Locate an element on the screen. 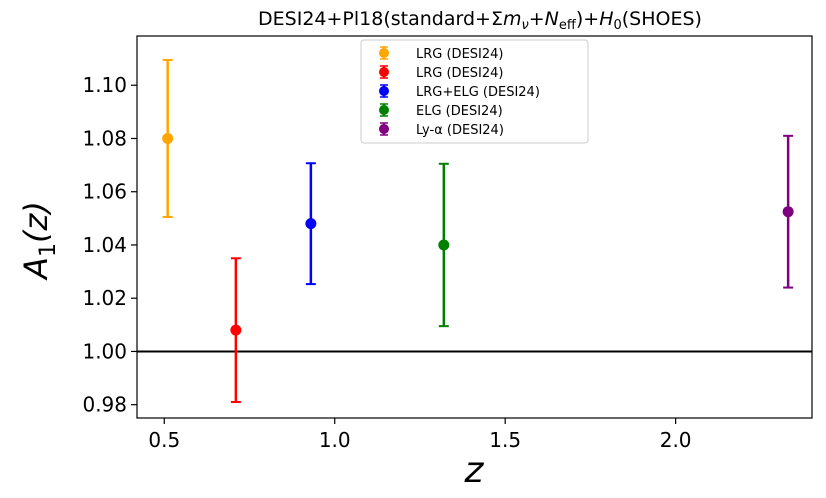  y-tick-label: 1.00 is located at coordinates (104, 351).